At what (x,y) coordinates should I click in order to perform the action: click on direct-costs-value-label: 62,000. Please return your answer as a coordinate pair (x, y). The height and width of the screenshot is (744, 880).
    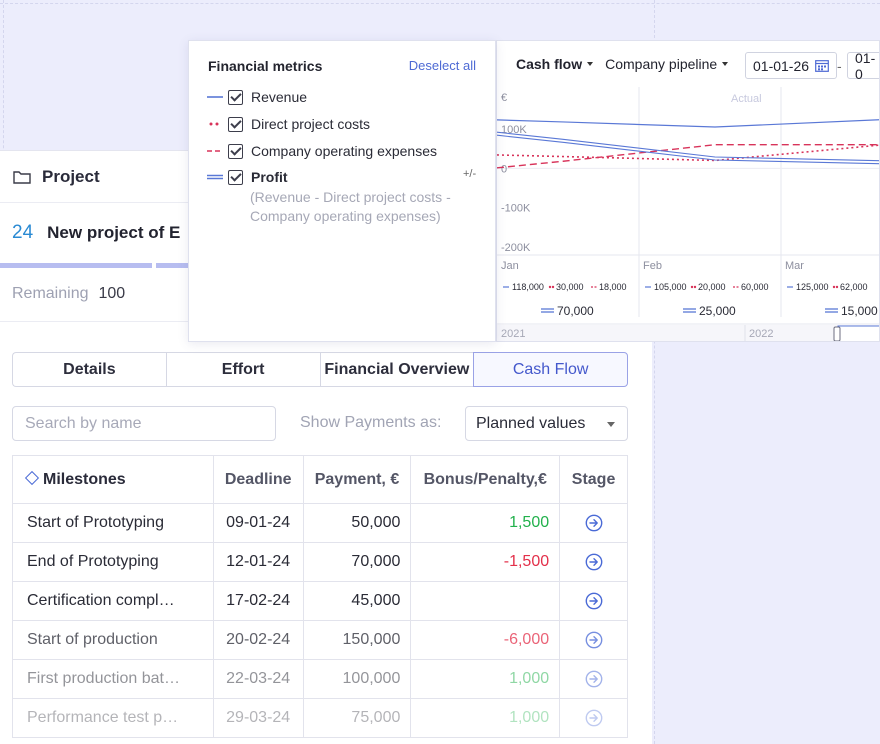
    Looking at the image, I should click on (854, 287).